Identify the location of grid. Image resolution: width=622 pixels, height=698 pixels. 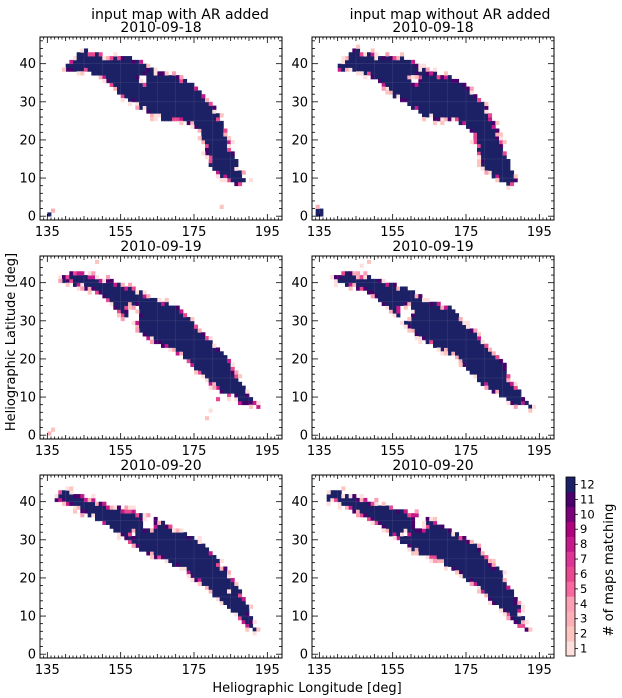
(433, 566).